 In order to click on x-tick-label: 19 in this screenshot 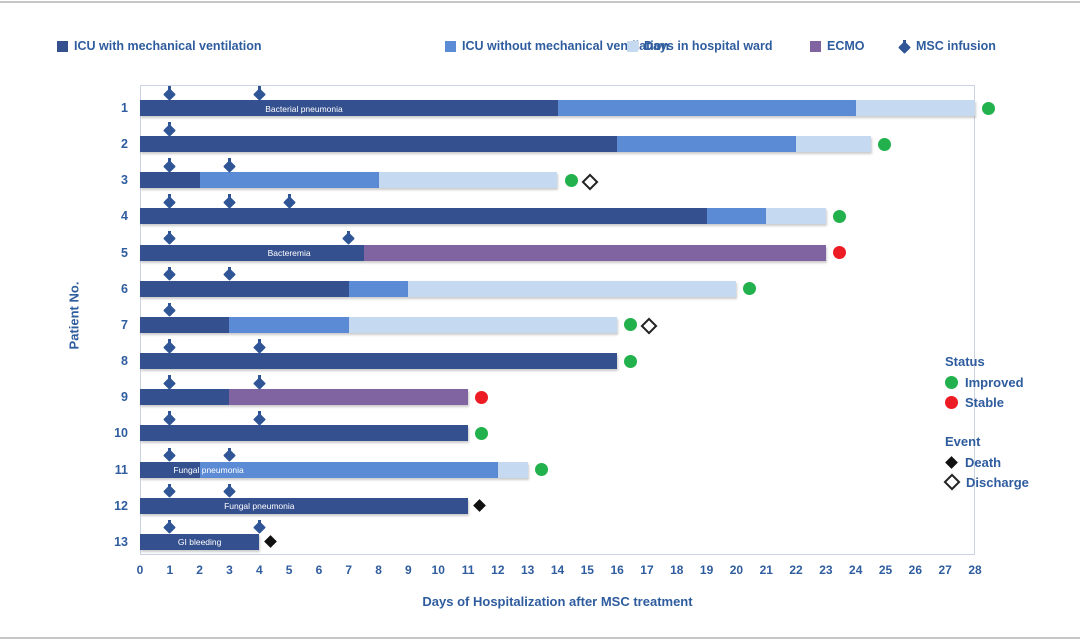, I will do `click(706, 570)`.